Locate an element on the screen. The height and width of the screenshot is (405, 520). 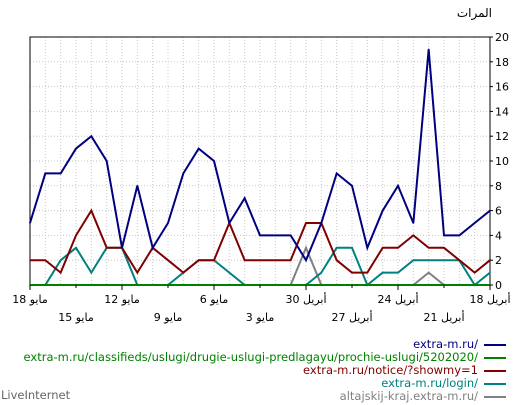
legend-label: extra-m.ru/ is located at coordinates (445, 344).